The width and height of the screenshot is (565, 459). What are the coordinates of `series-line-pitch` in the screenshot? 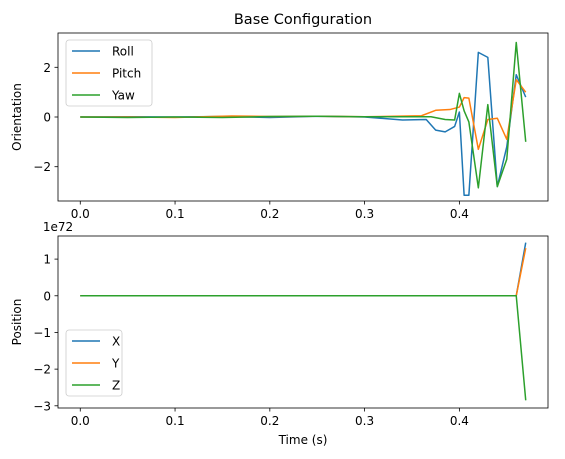 It's located at (303, 114).